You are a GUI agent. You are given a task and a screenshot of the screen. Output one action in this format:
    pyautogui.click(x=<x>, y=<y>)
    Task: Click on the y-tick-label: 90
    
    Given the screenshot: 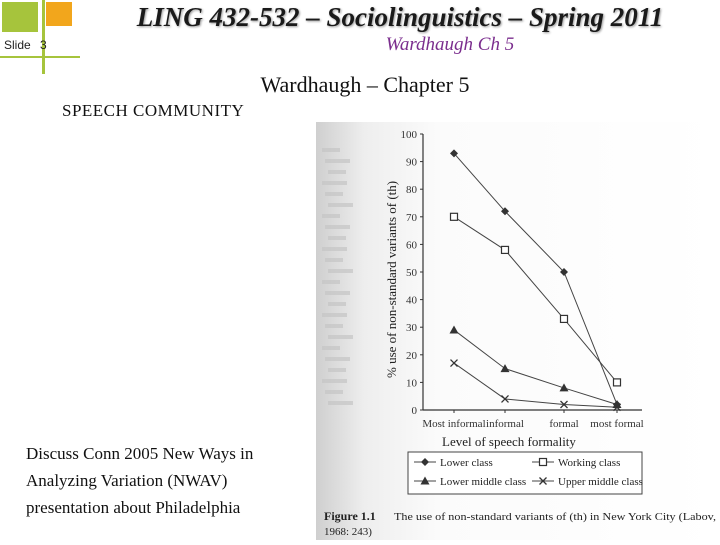 What is the action you would take?
    pyautogui.click(x=412, y=163)
    